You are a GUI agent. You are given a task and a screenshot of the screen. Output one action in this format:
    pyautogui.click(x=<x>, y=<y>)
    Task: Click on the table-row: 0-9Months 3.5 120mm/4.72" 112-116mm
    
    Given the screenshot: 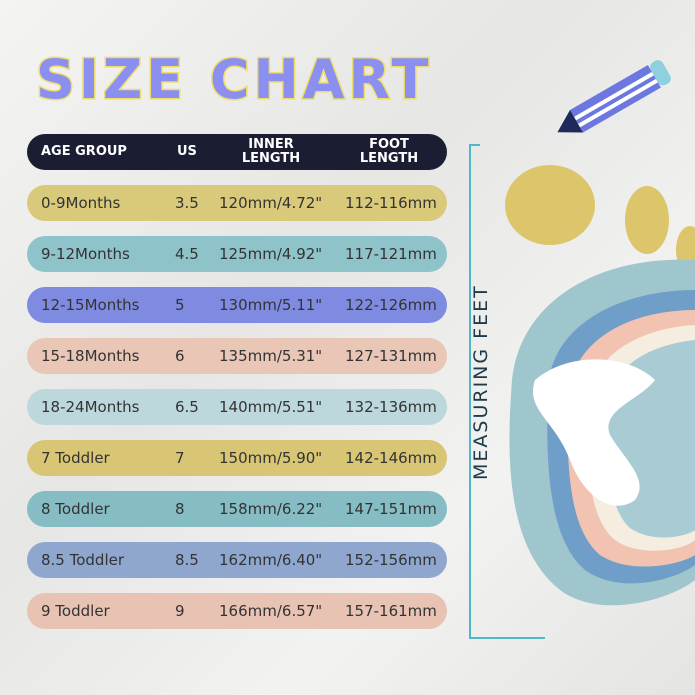 What is the action you would take?
    pyautogui.click(x=237, y=203)
    